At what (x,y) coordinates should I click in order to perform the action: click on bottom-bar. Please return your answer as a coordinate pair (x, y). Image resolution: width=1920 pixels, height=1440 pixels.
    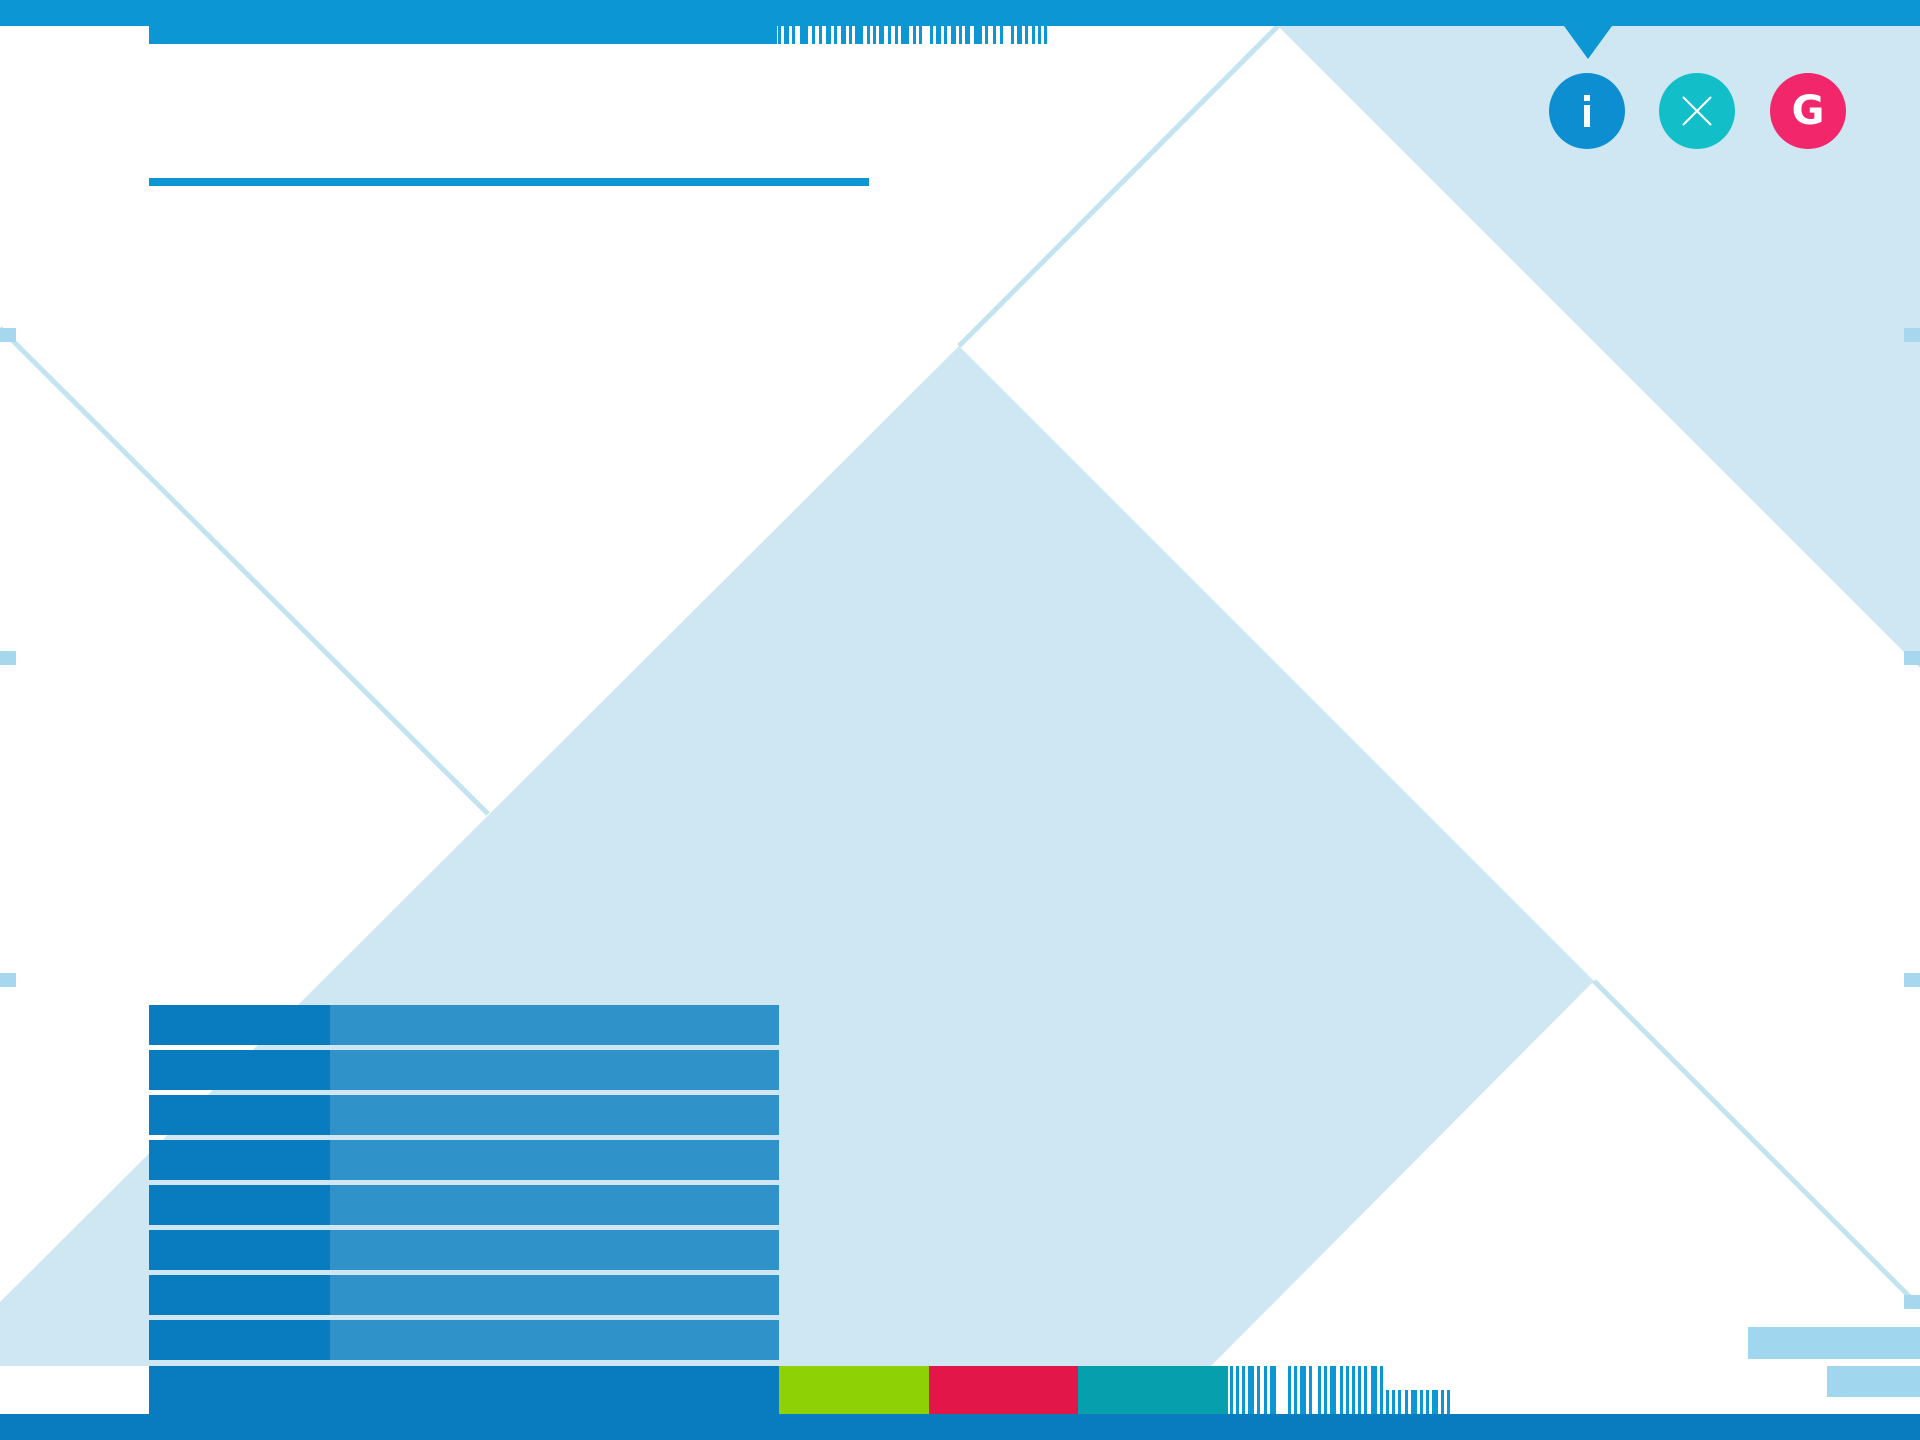
    Looking at the image, I should click on (960, 1427).